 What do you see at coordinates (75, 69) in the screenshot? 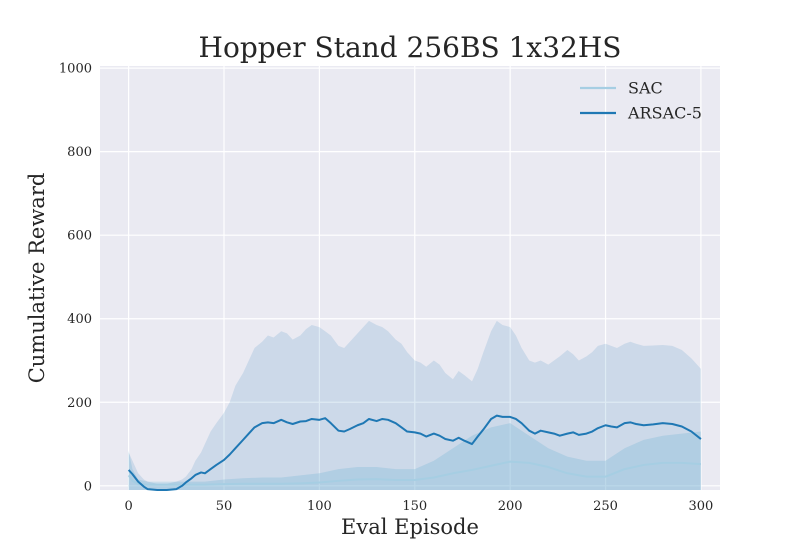
I see `y-tick-label: 1000` at bounding box center [75, 69].